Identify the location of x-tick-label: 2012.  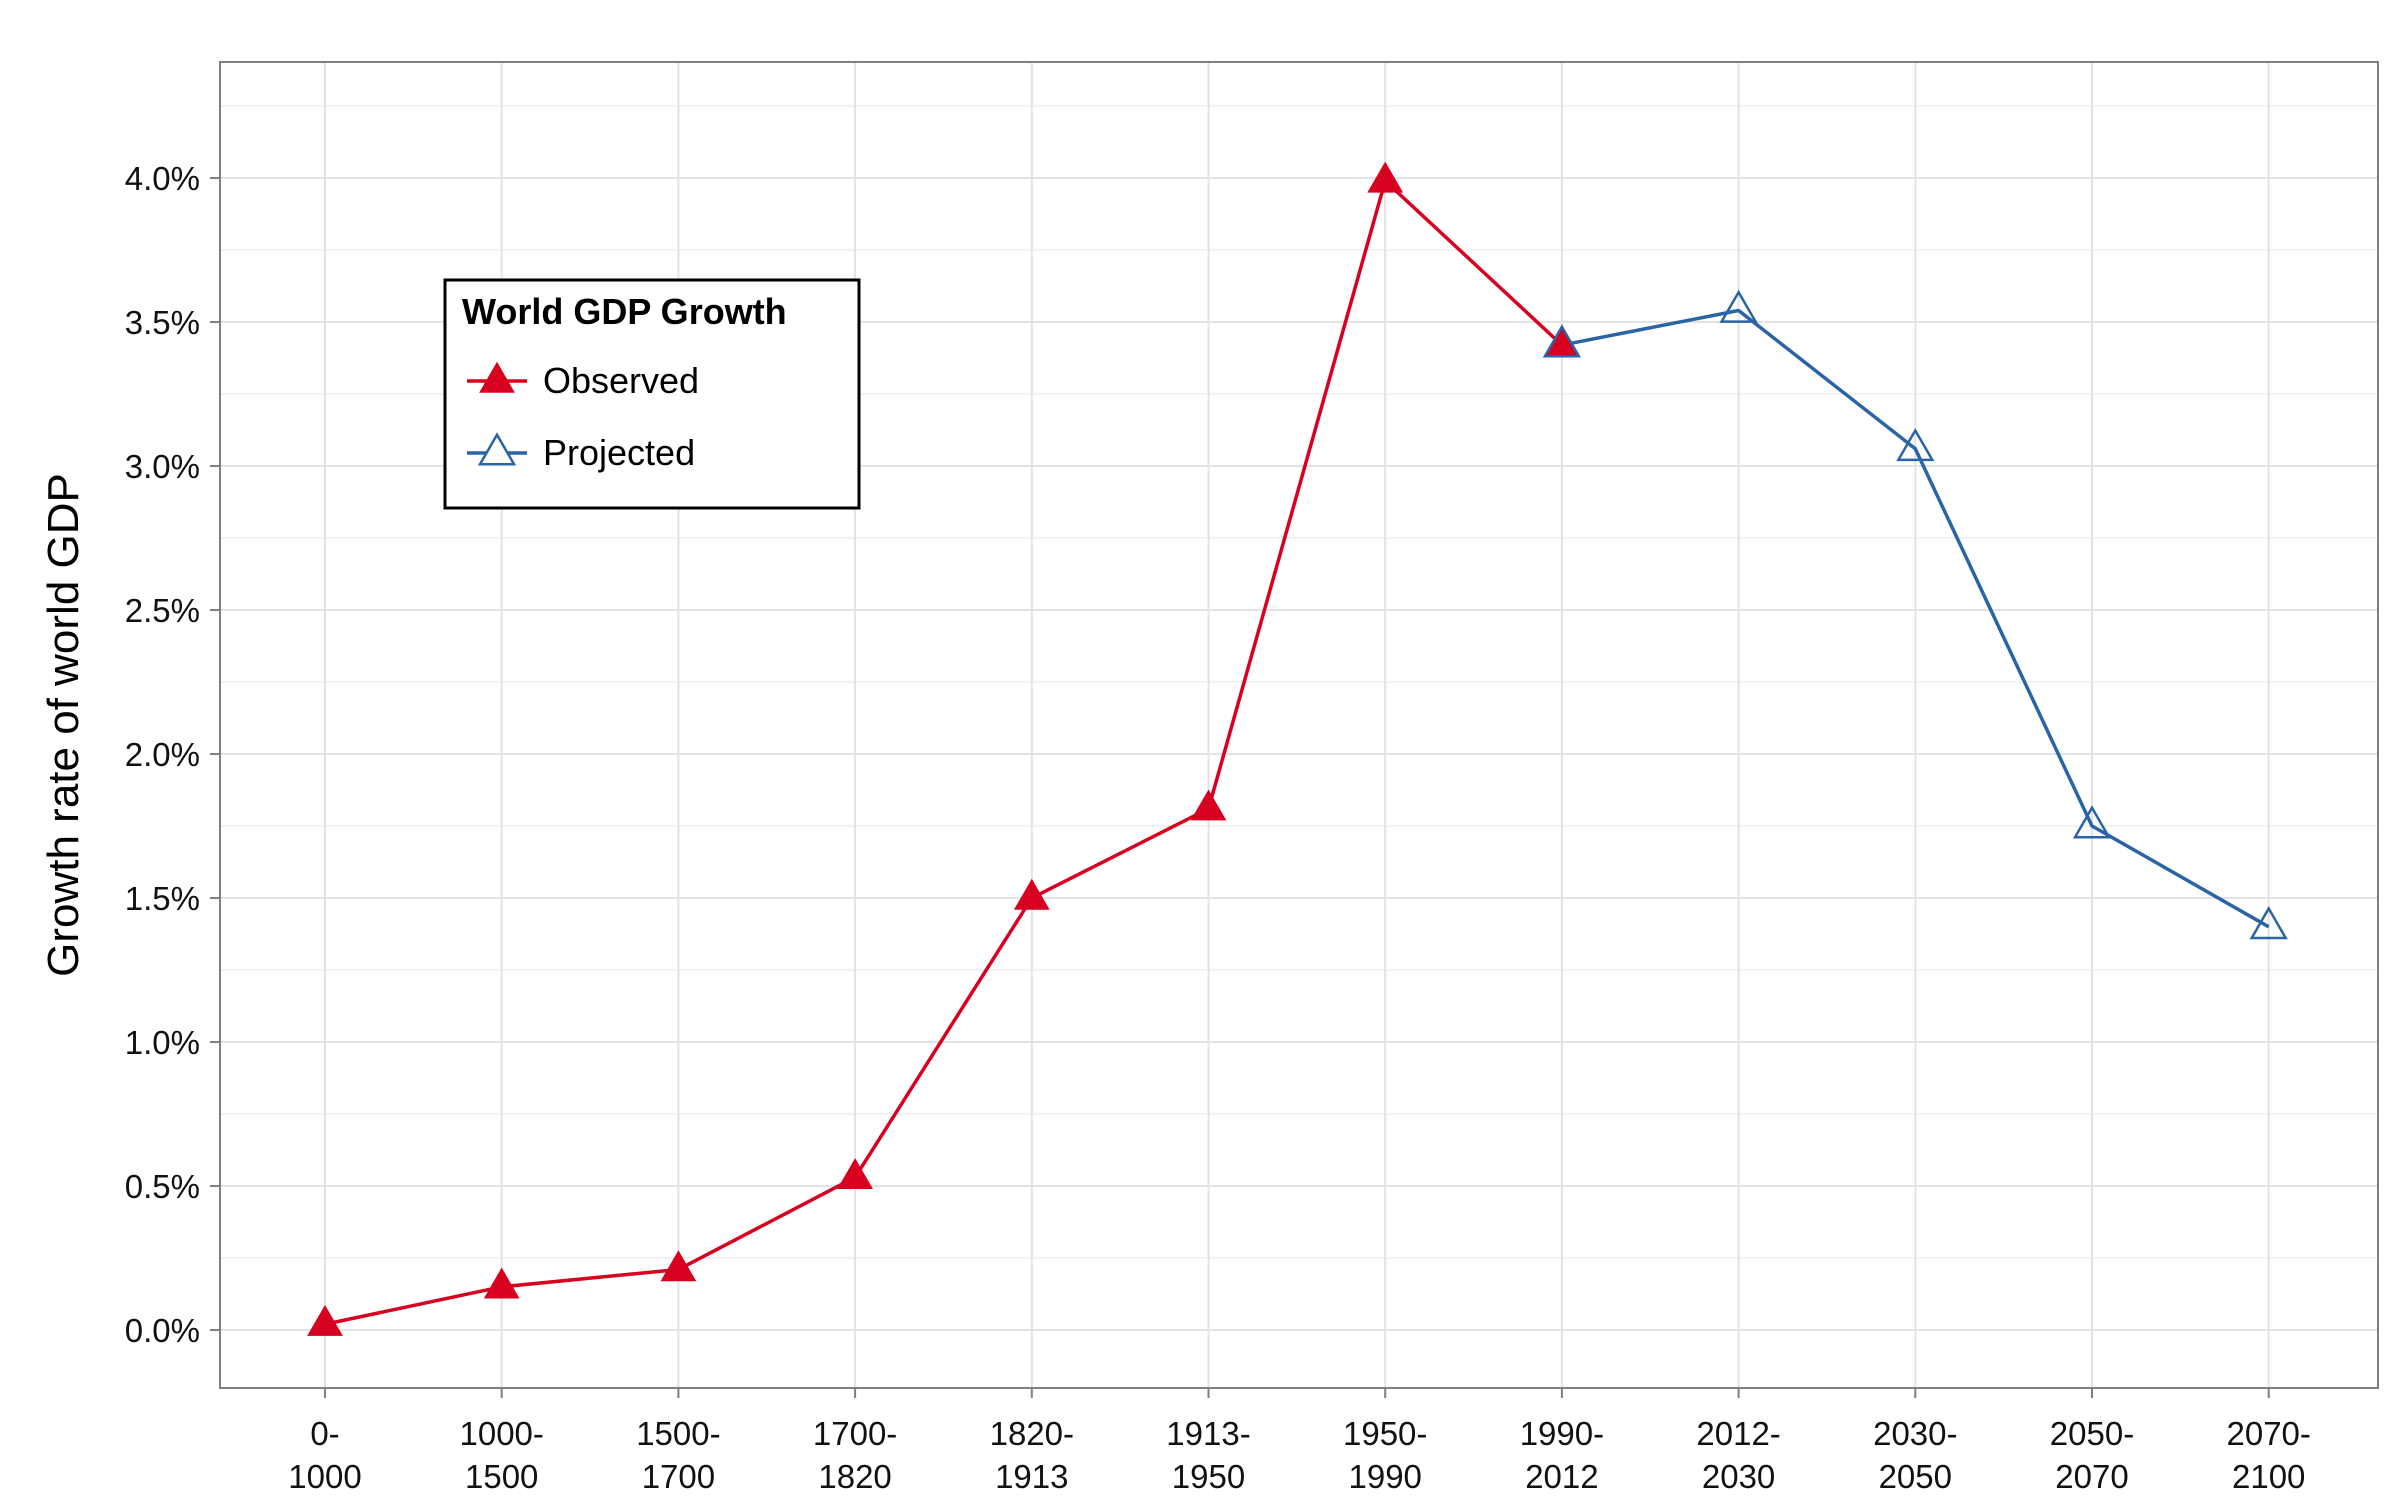
(1561, 1476).